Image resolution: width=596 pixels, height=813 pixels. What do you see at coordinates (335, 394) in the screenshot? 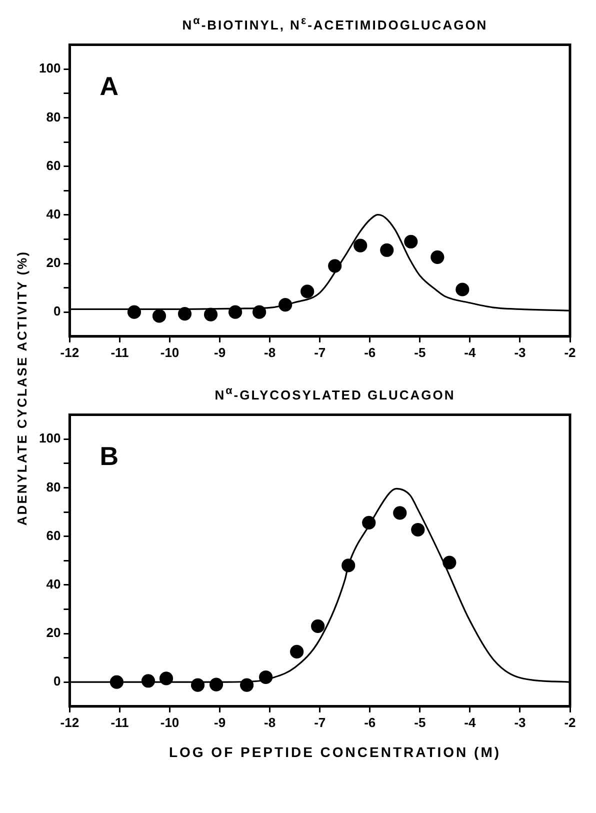
I see `chart-title: N$^{α}$-GLYCOSYLATED GLUCAGON` at bounding box center [335, 394].